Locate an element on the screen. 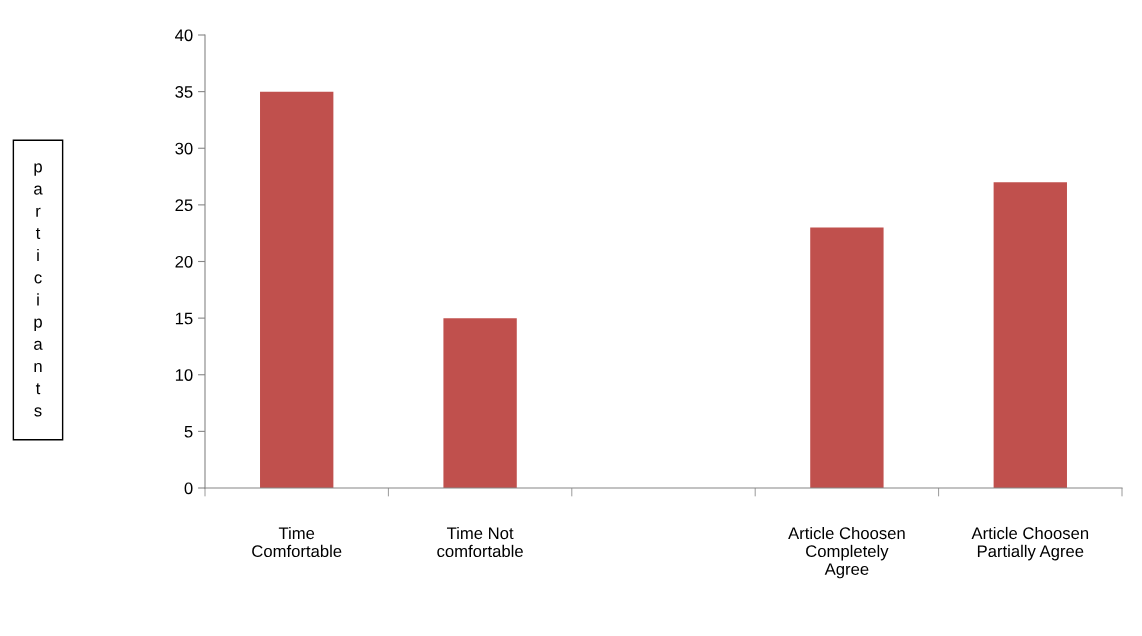  y-tick-label: 0 is located at coordinates (188, 488).